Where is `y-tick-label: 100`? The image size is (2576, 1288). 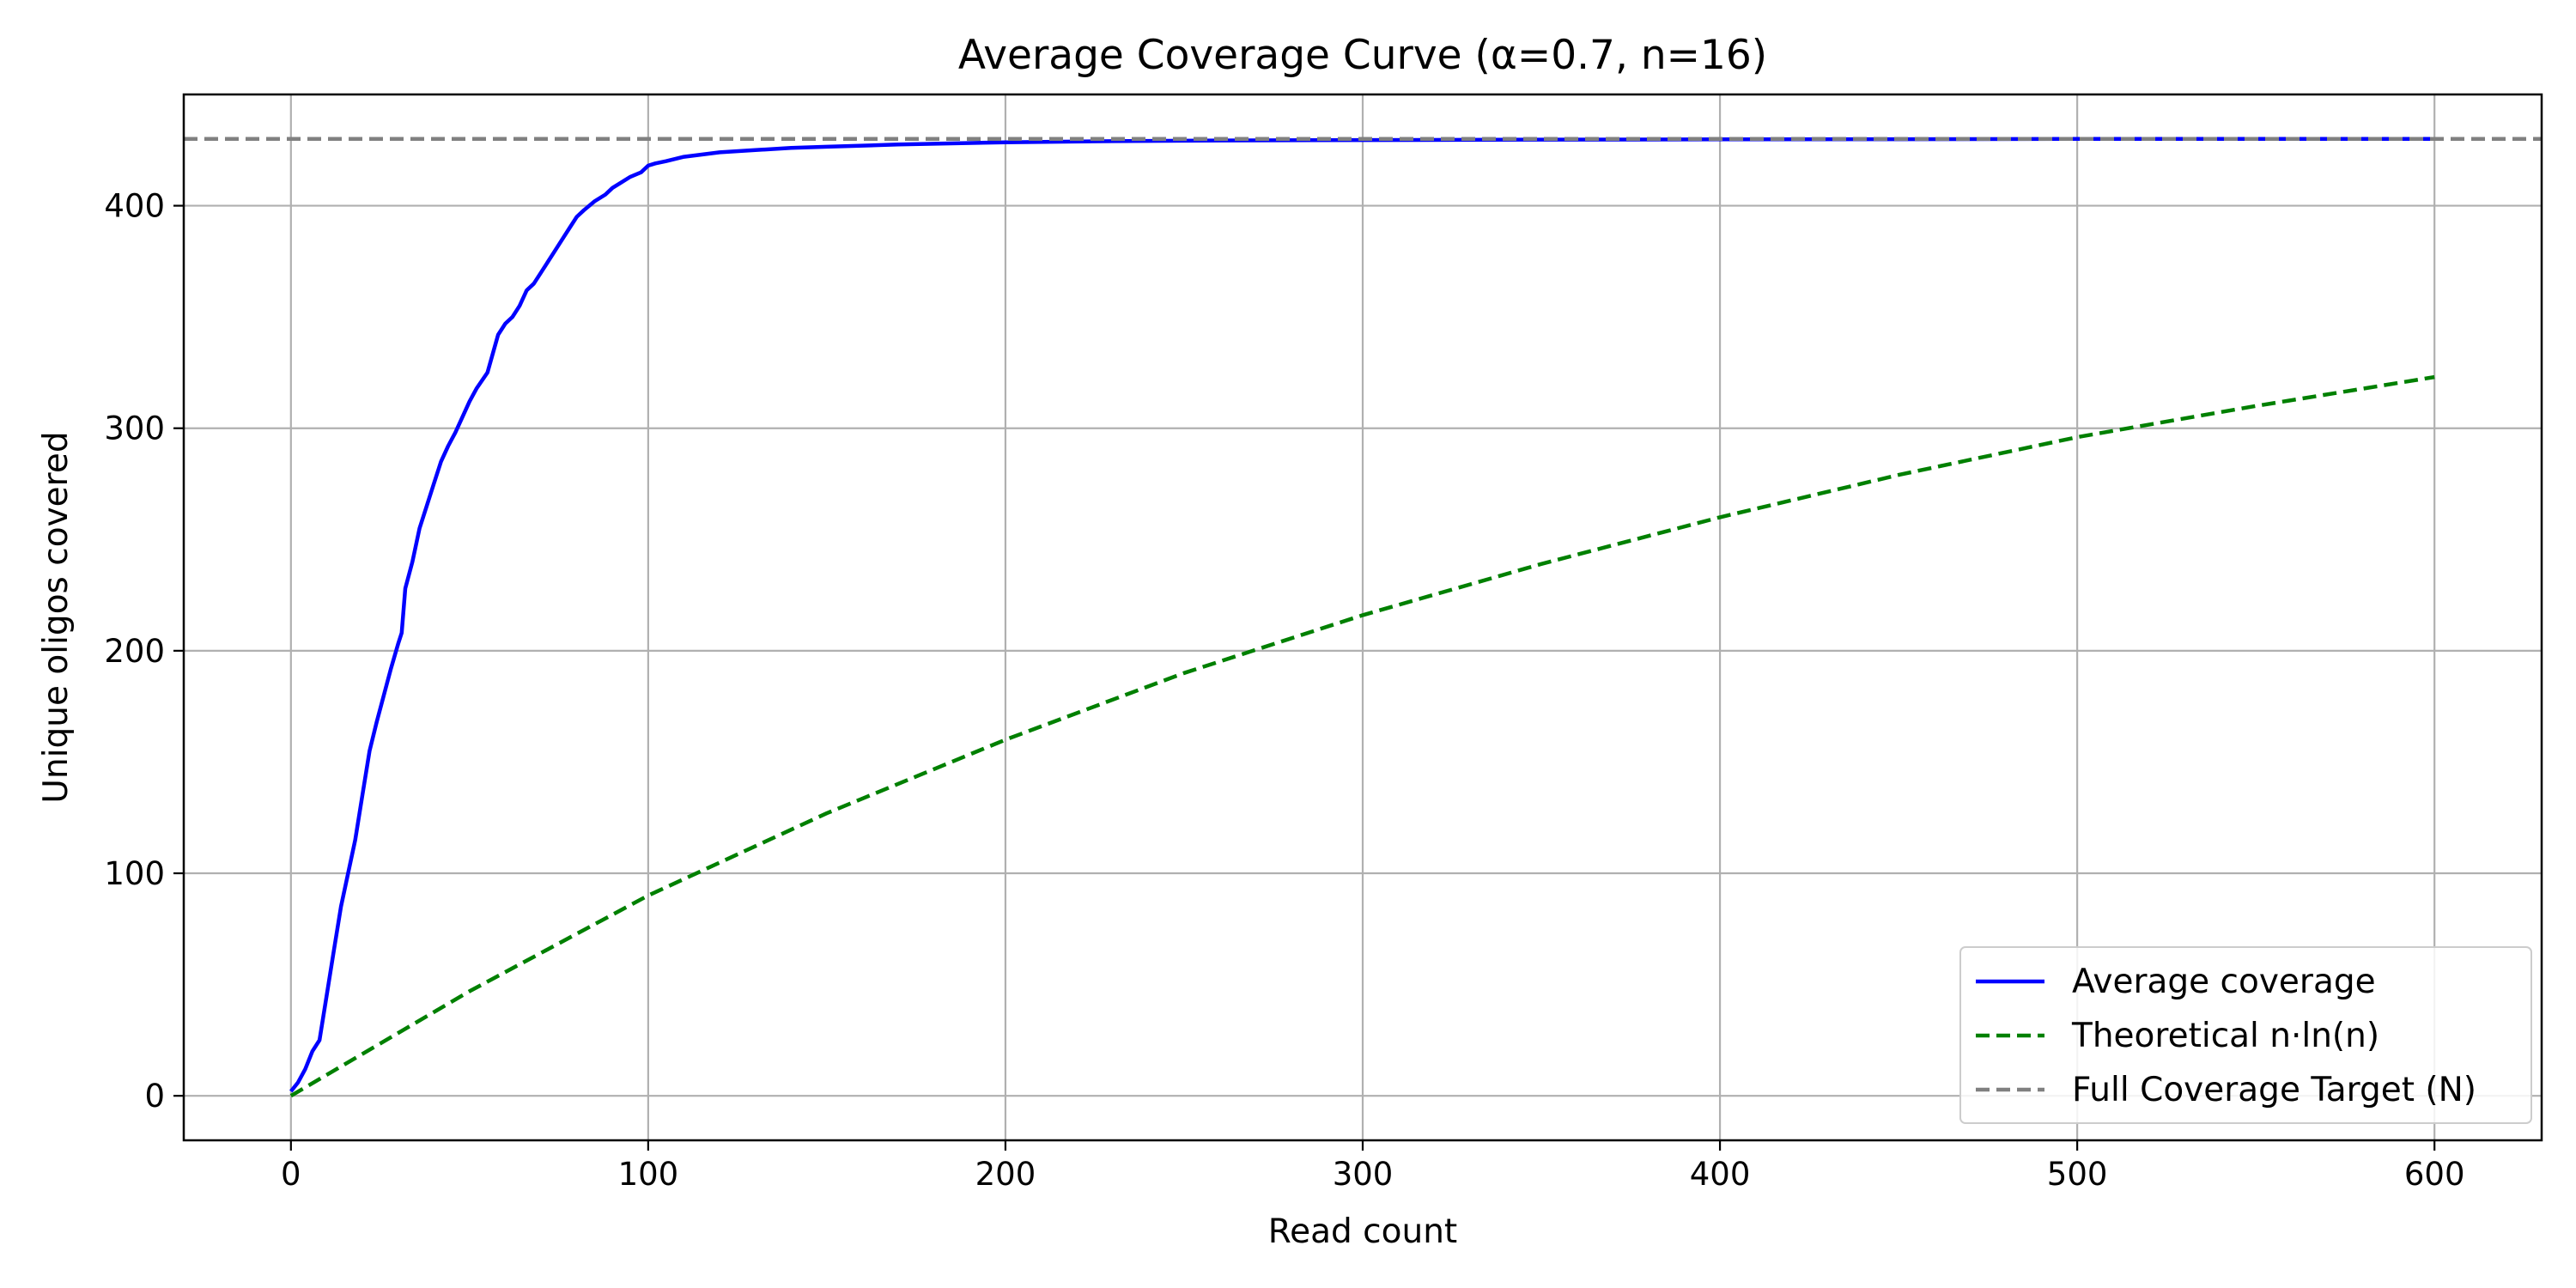
y-tick-label: 100 is located at coordinates (134, 874).